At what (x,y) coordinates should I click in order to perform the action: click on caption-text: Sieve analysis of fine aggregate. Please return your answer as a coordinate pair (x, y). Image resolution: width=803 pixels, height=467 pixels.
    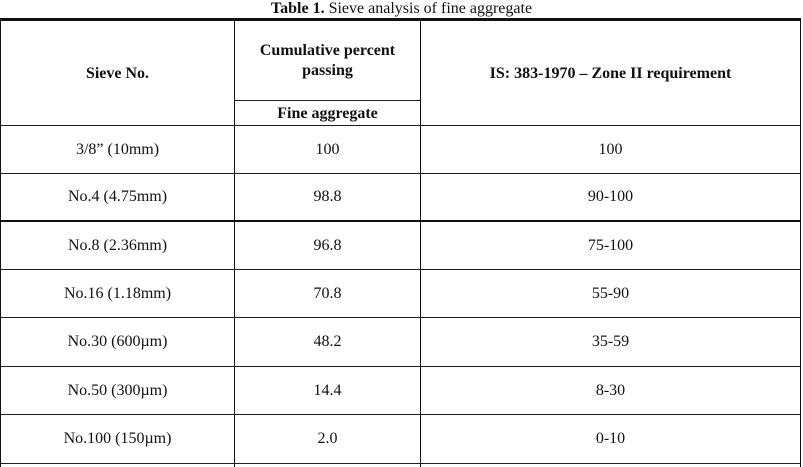
    Looking at the image, I should click on (428, 8).